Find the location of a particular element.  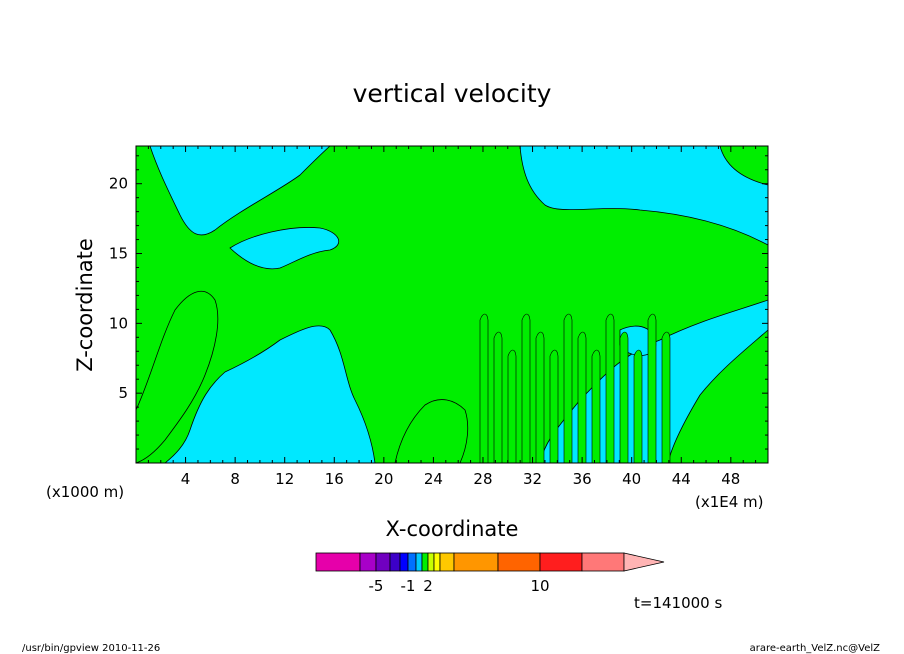

x-tick-label: 8 is located at coordinates (235, 479).